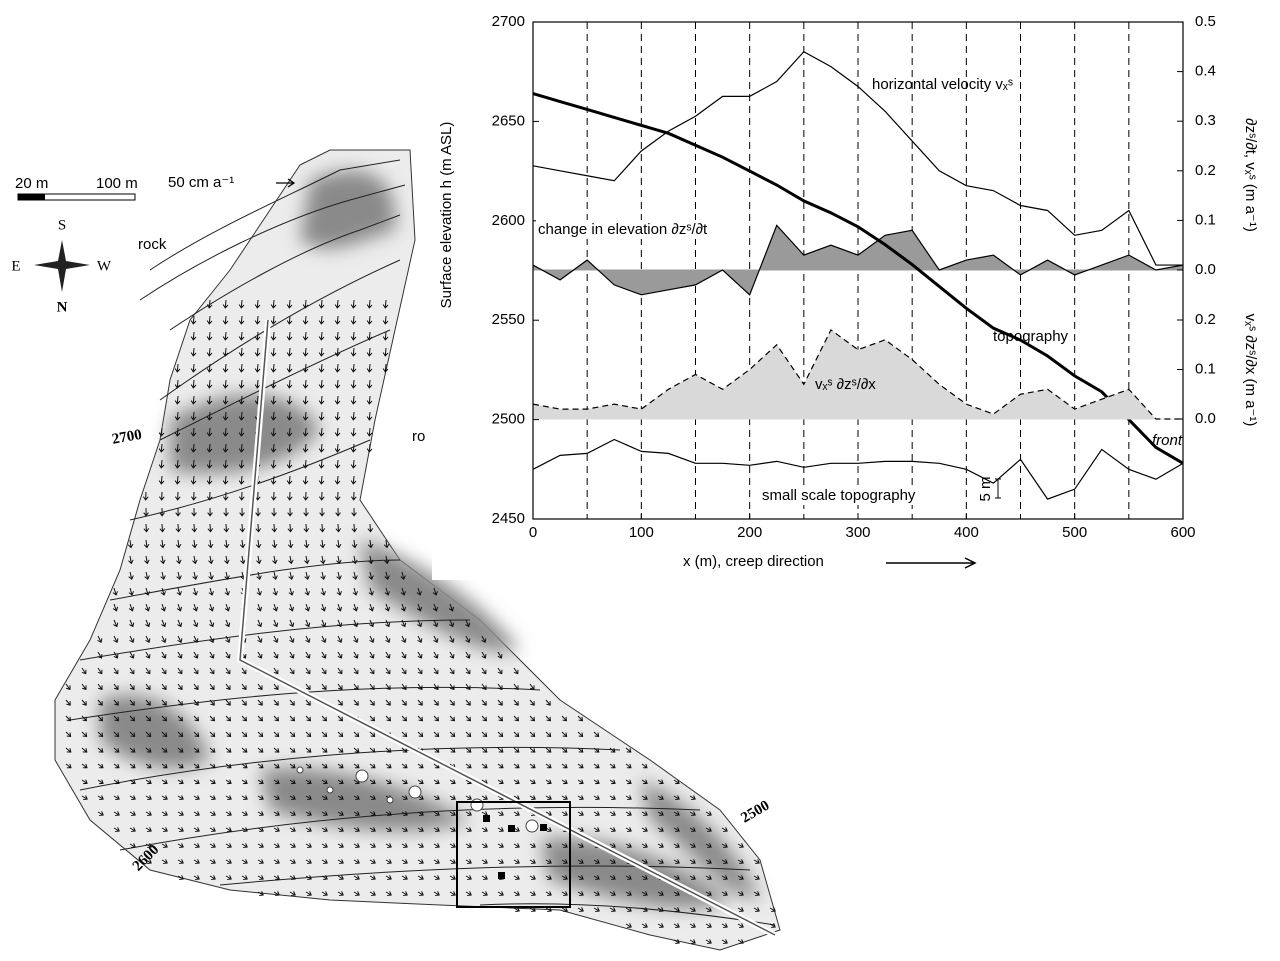 This screenshot has height=961, width=1280. I want to click on x-axis-arrow, so click(931, 563).